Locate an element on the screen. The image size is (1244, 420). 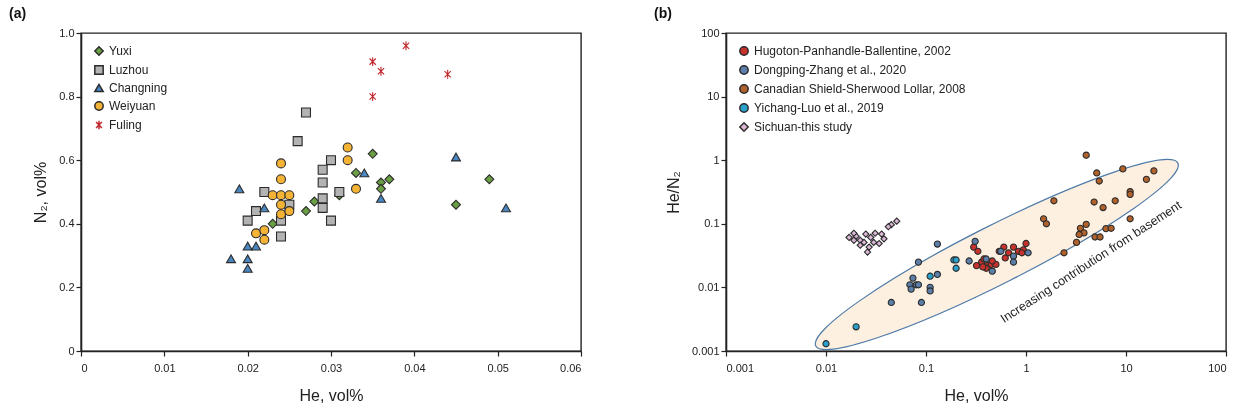
y-tick-label: 0.2 is located at coordinates (67, 286).